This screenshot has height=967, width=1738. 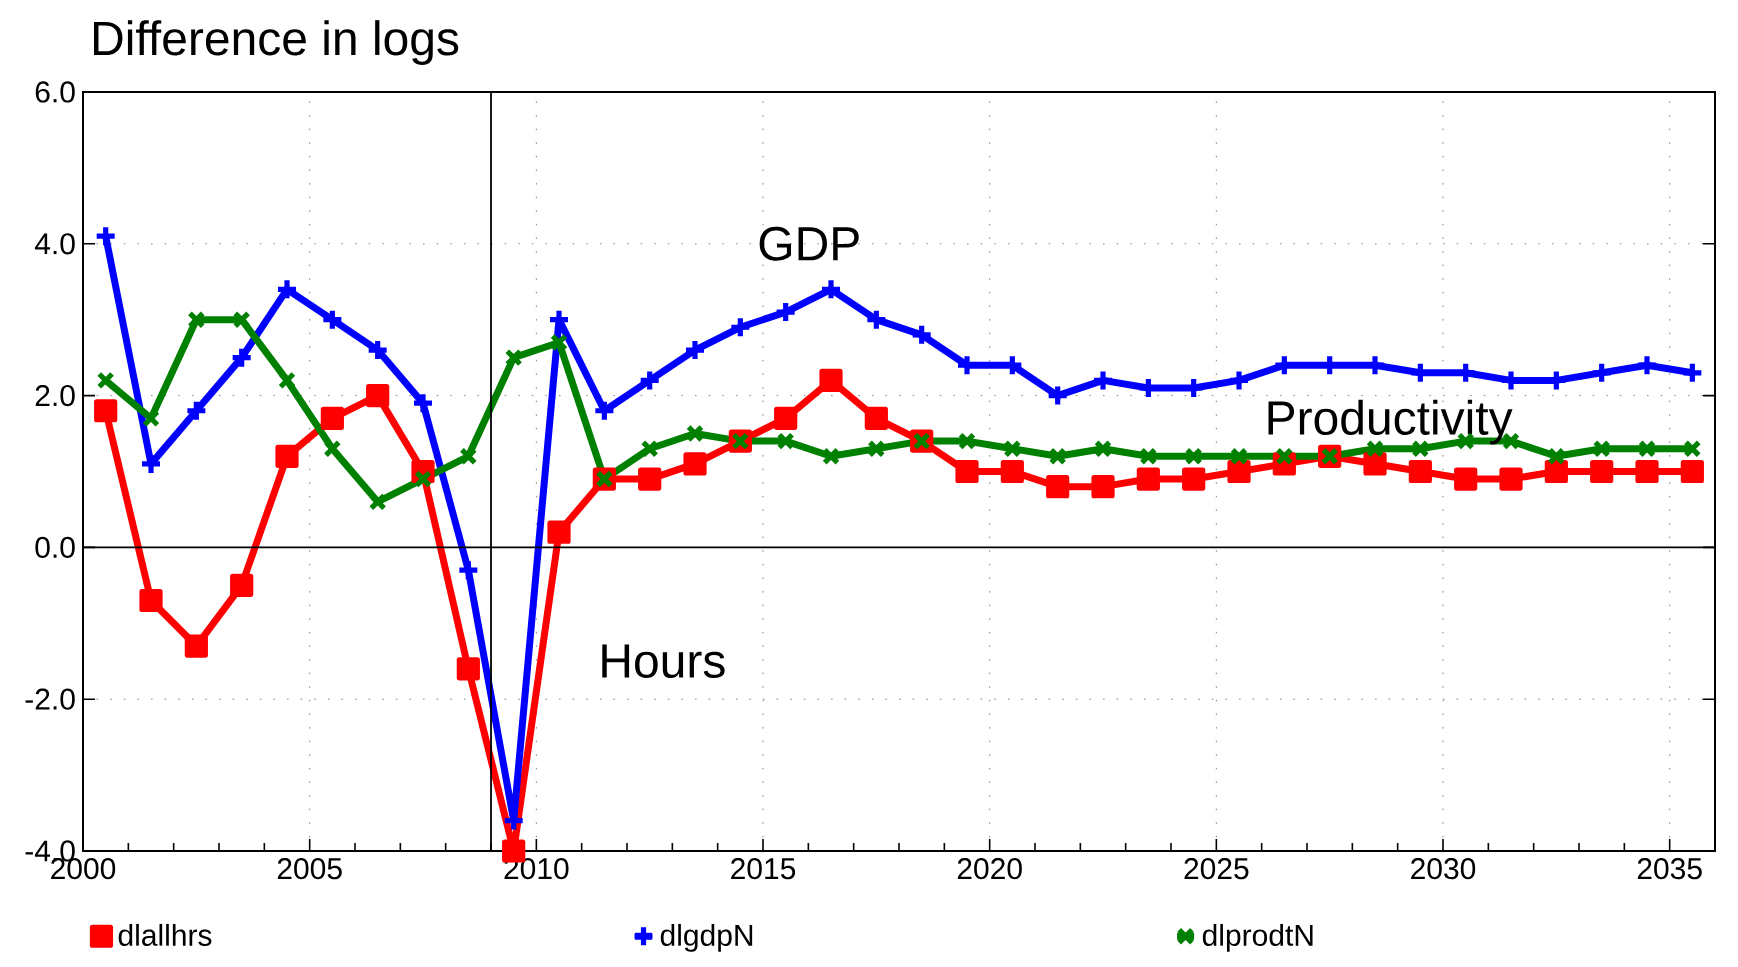 I want to click on x-tick-label: 2015, so click(x=763, y=869).